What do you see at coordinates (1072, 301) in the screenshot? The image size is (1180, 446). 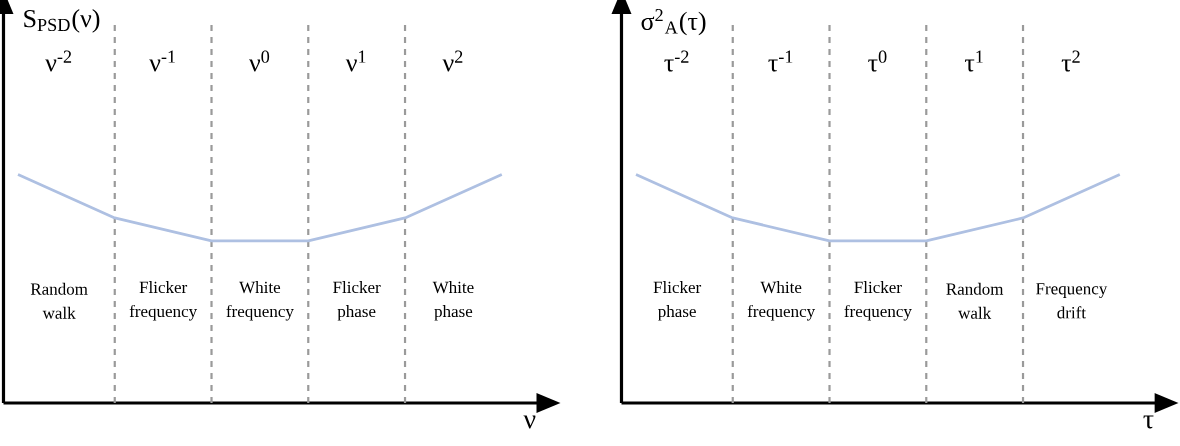 I see `annotation: Frequency drift` at bounding box center [1072, 301].